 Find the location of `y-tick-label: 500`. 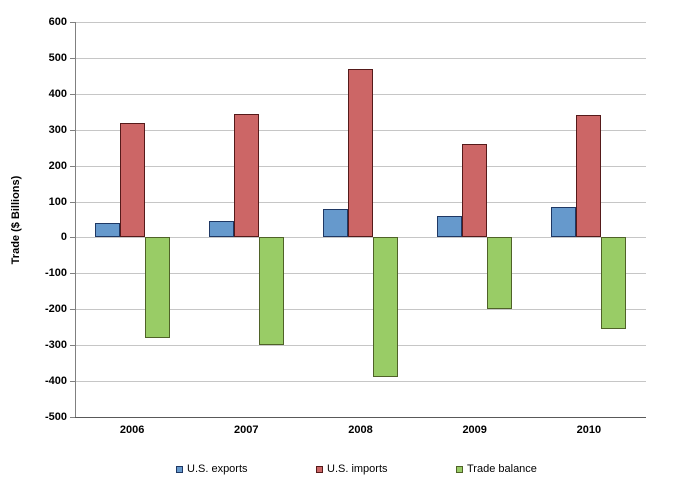

y-tick-label: 500 is located at coordinates (57, 57).